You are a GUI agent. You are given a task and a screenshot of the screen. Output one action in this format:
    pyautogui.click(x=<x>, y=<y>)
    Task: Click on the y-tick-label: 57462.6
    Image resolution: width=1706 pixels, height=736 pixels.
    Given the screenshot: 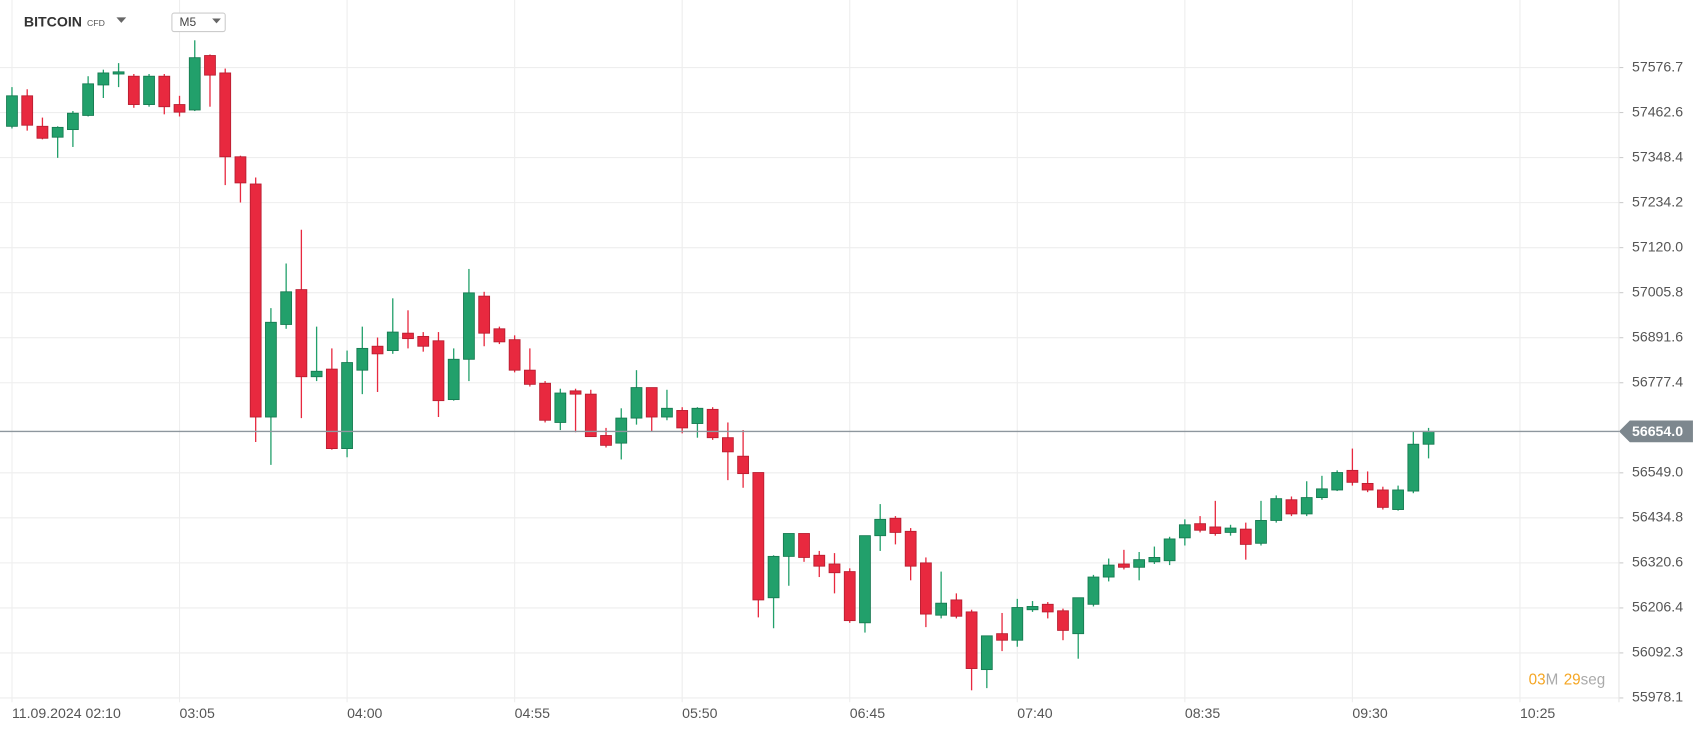 What is the action you would take?
    pyautogui.click(x=1657, y=111)
    